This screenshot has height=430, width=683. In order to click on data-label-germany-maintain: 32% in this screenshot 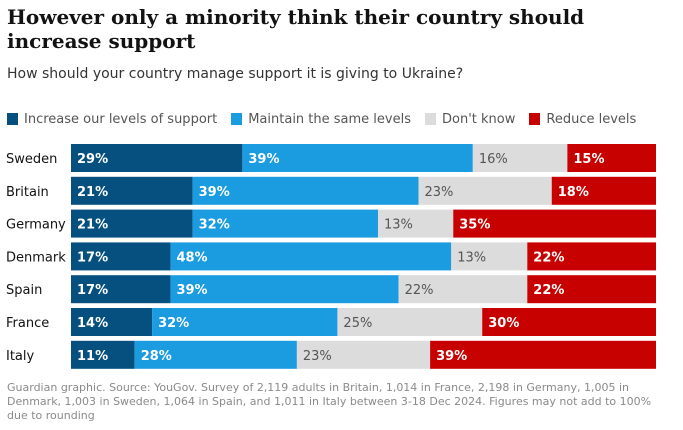, I will do `click(214, 225)`.